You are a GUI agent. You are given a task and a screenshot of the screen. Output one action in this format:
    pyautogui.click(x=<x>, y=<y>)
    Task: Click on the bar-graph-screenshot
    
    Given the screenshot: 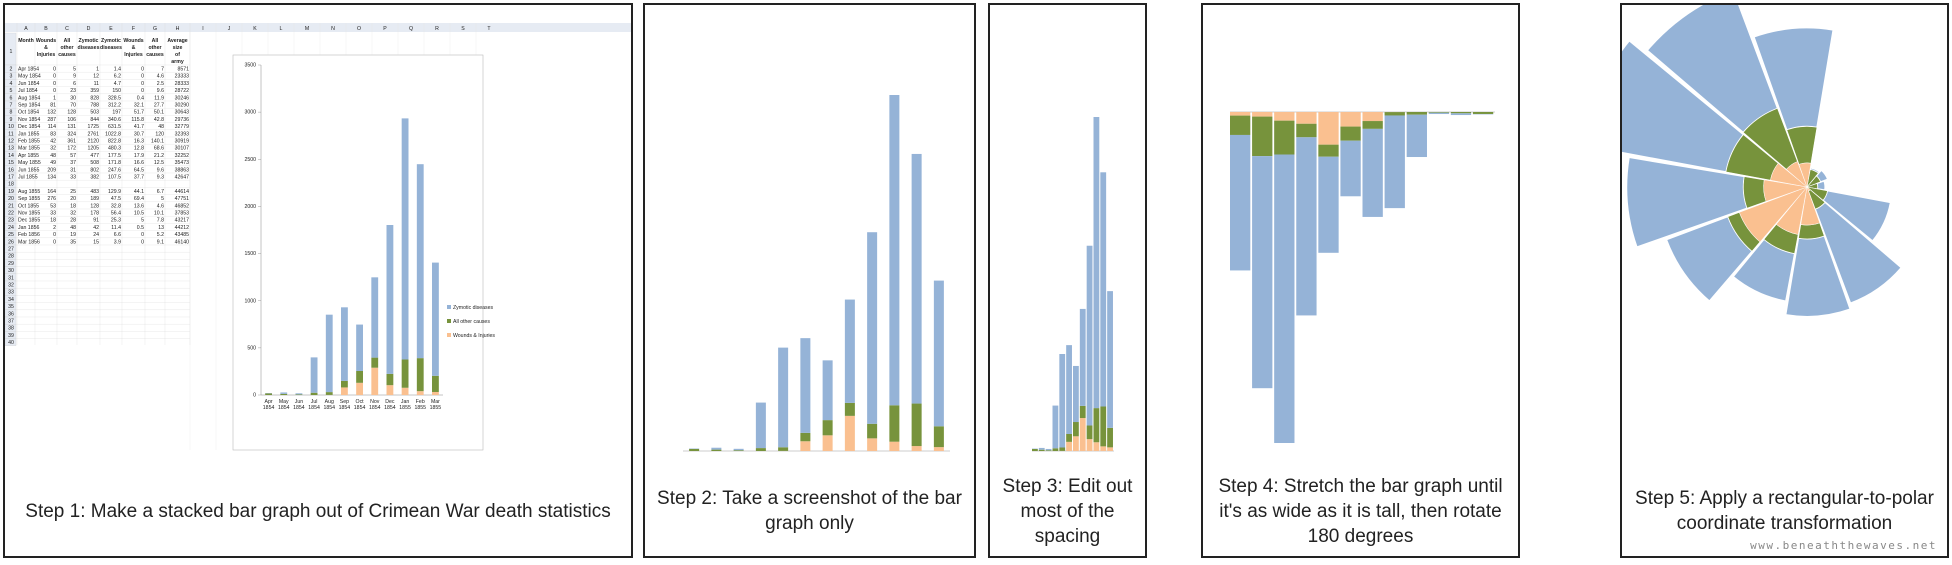 What is the action you would take?
    pyautogui.click(x=816, y=273)
    